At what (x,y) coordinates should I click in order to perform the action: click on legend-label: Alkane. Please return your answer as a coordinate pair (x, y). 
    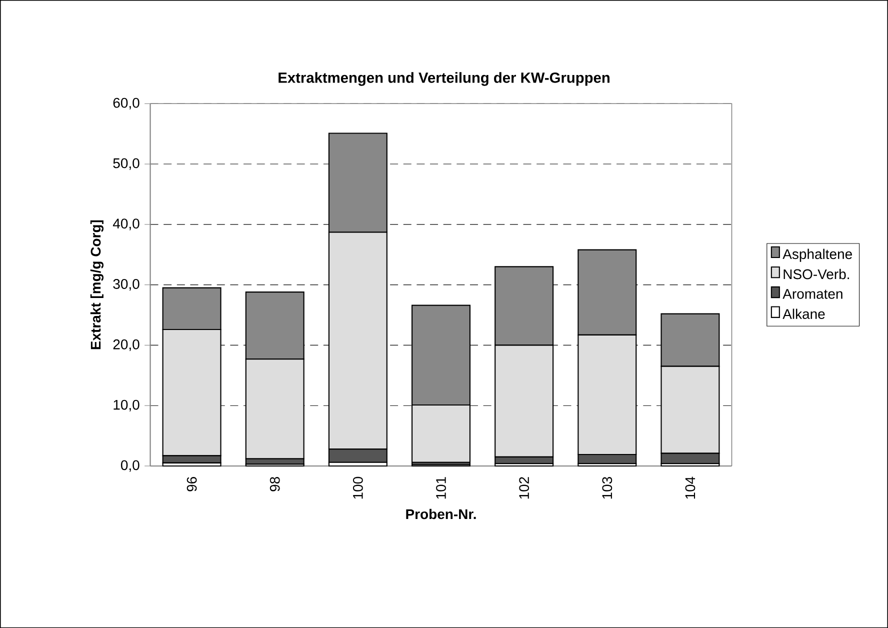
    Looking at the image, I should click on (803, 313).